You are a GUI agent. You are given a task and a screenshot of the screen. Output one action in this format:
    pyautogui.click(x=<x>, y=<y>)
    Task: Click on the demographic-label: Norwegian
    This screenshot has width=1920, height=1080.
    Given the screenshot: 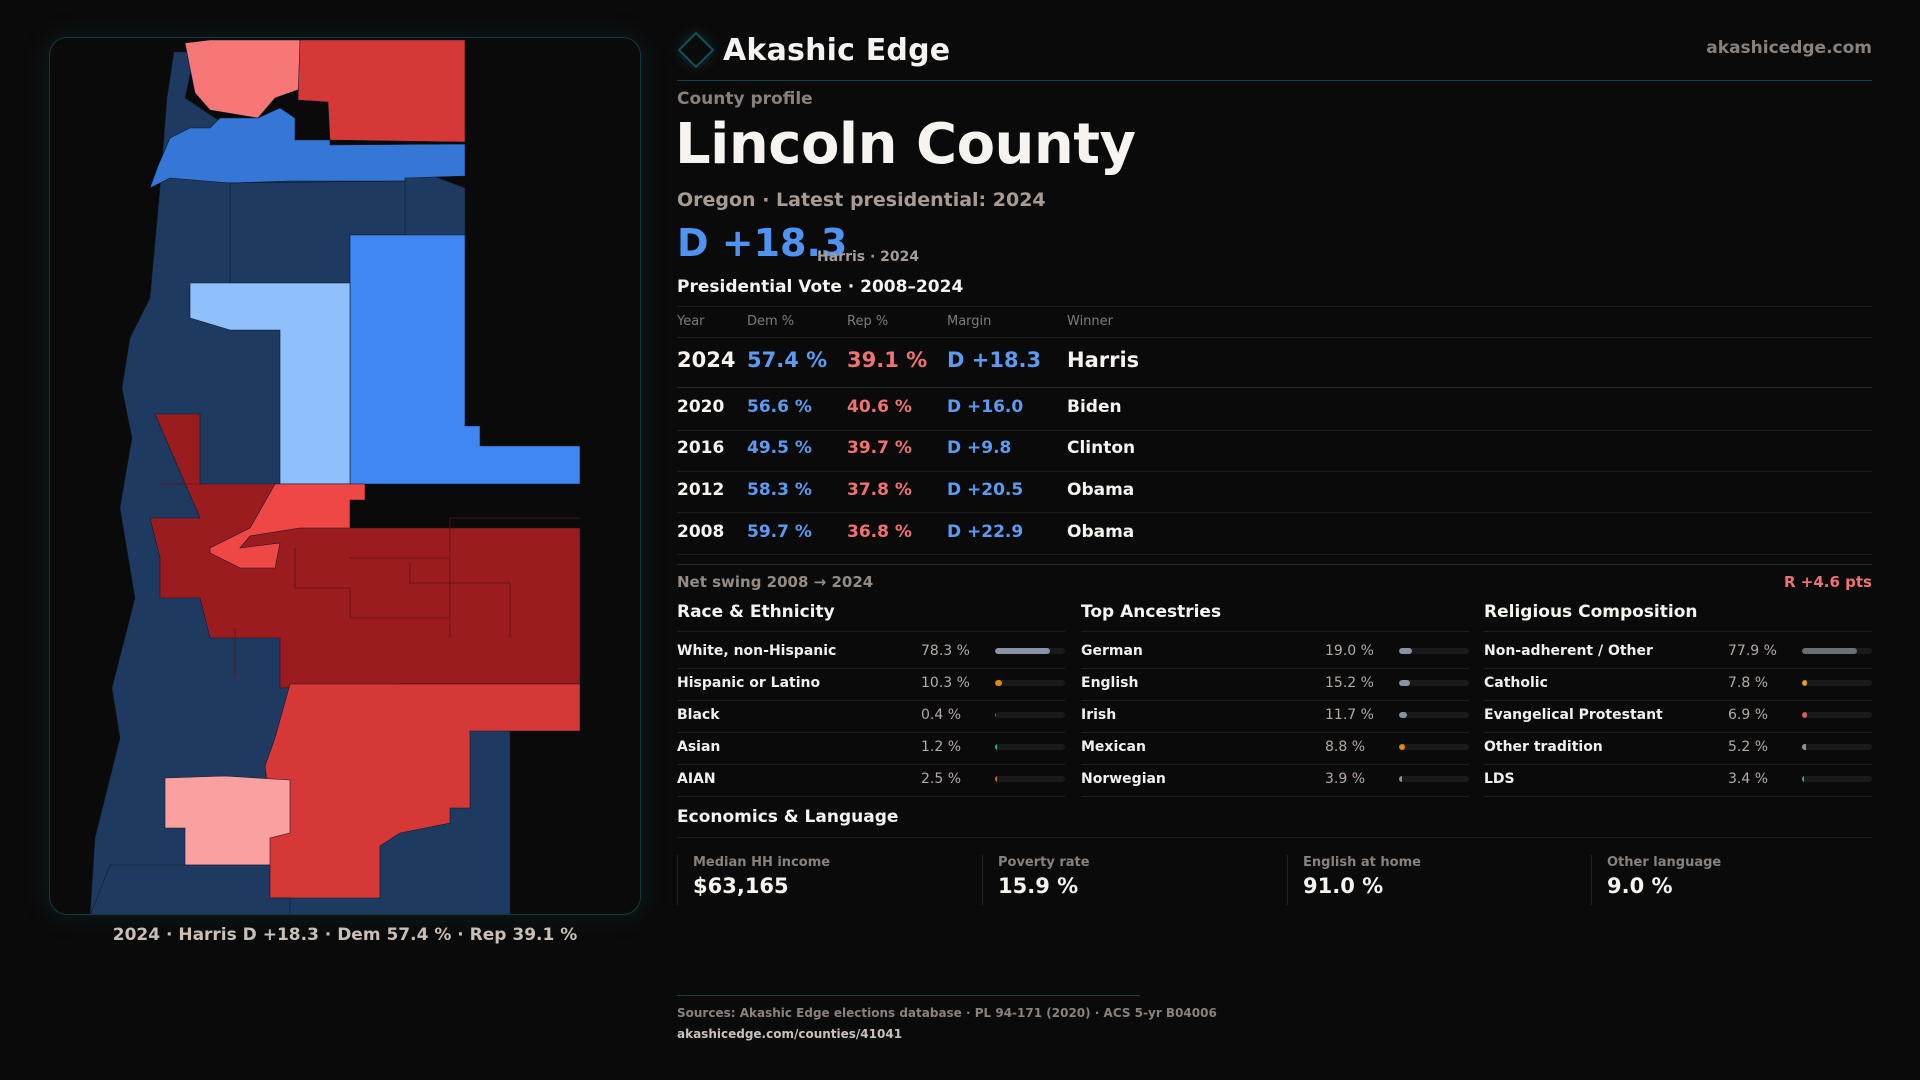 What is the action you would take?
    pyautogui.click(x=1123, y=779)
    